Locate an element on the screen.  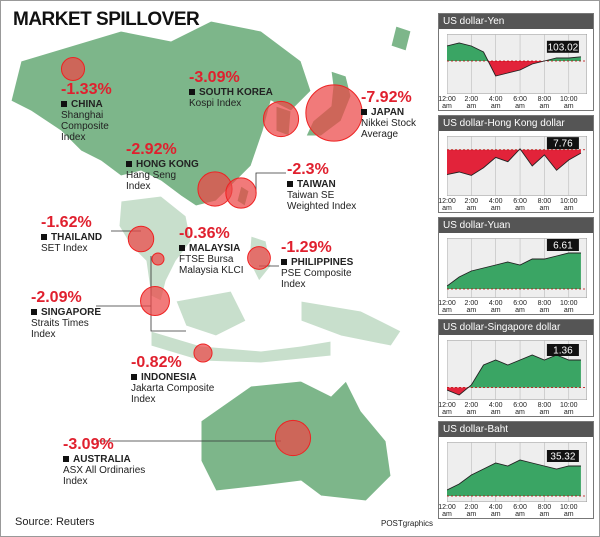
index-name: Taiwan SE Weighted Index is located at coordinates (322, 201).